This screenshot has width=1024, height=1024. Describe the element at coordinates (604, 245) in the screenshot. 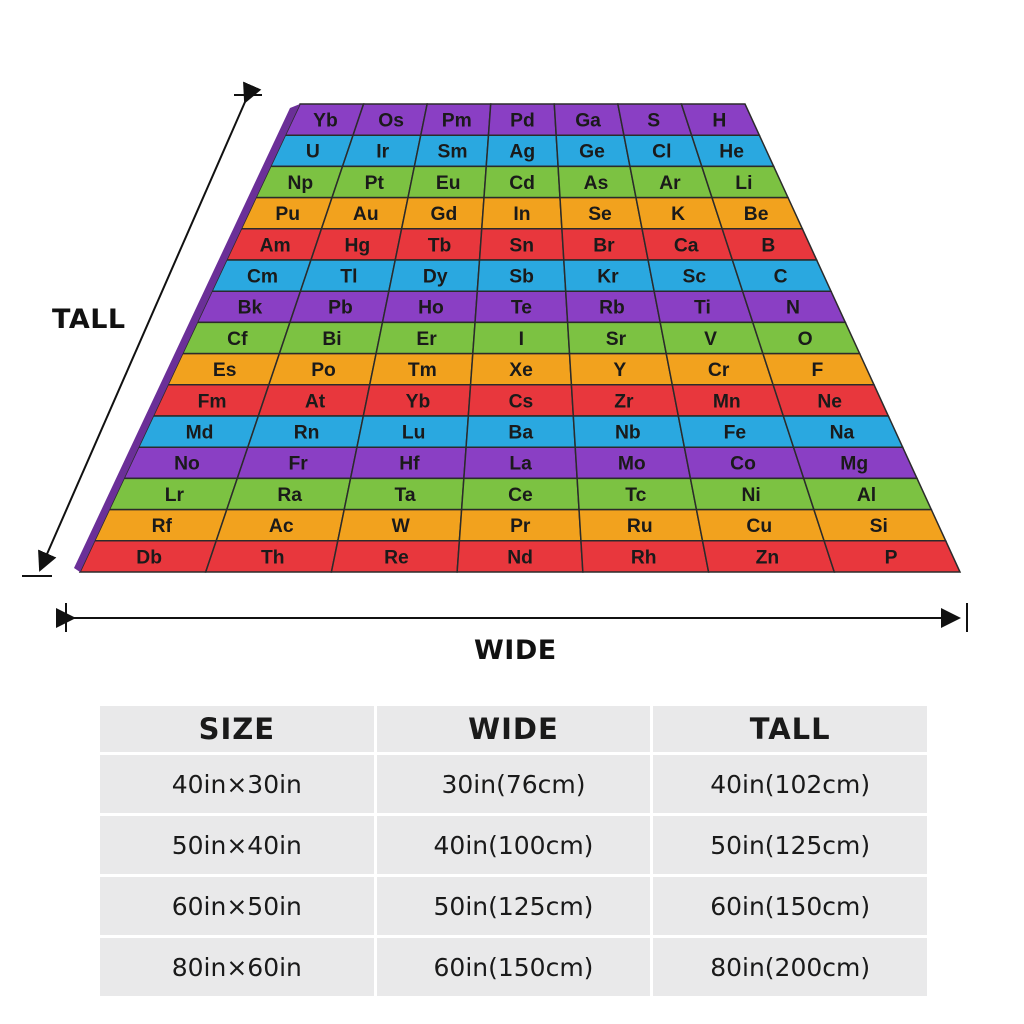

I see `element-symbol: Br` at that location.